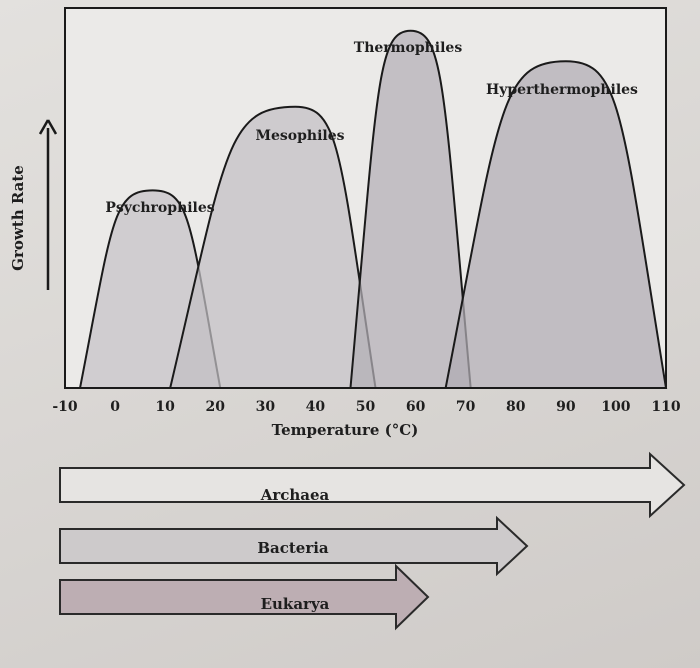 This screenshot has width=700, height=668. Describe the element at coordinates (115, 407) in the screenshot. I see `x-tick-label: 0` at that location.